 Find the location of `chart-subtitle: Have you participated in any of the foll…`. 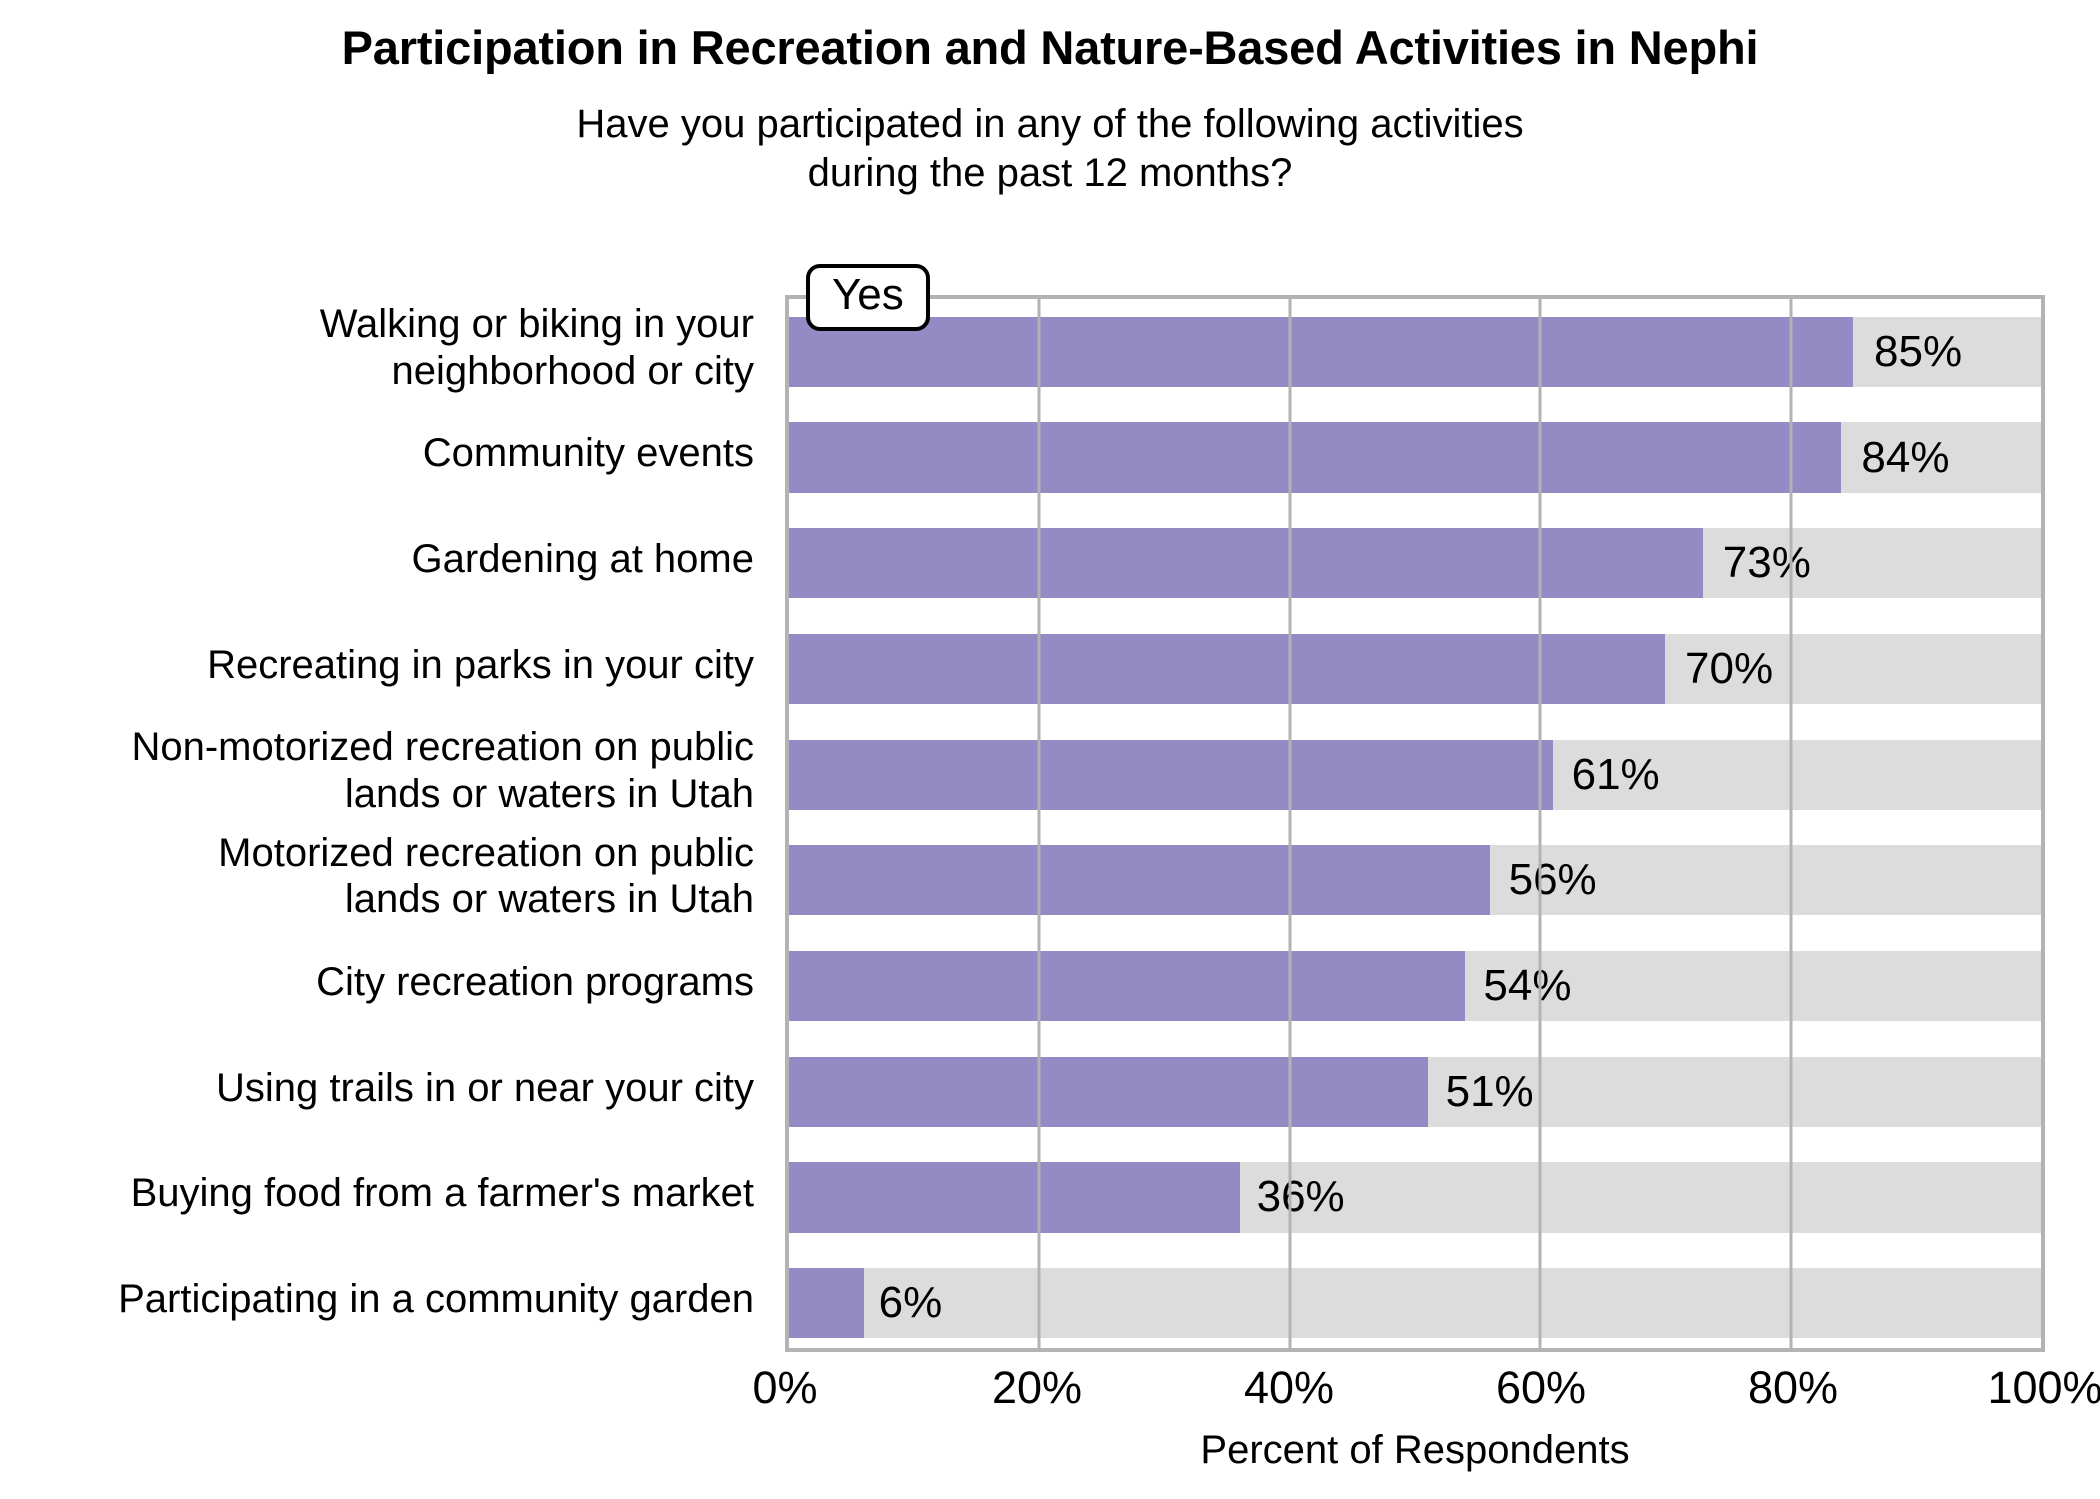

chart-subtitle: Have you participated in any of the foll… is located at coordinates (1050, 149).